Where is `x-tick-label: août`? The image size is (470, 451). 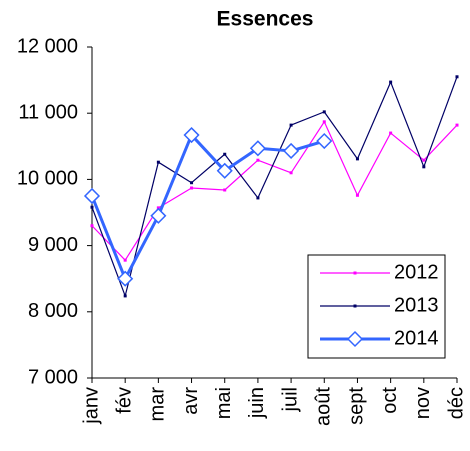
x-tick-label: août is located at coordinates (324, 406).